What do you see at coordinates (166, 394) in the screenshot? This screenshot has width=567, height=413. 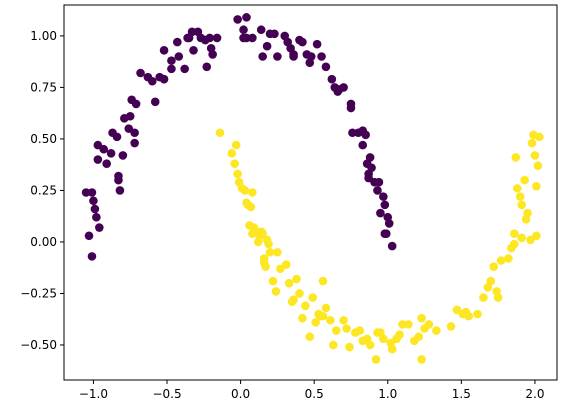 I see `x-tick-label: −0.5` at bounding box center [166, 394].